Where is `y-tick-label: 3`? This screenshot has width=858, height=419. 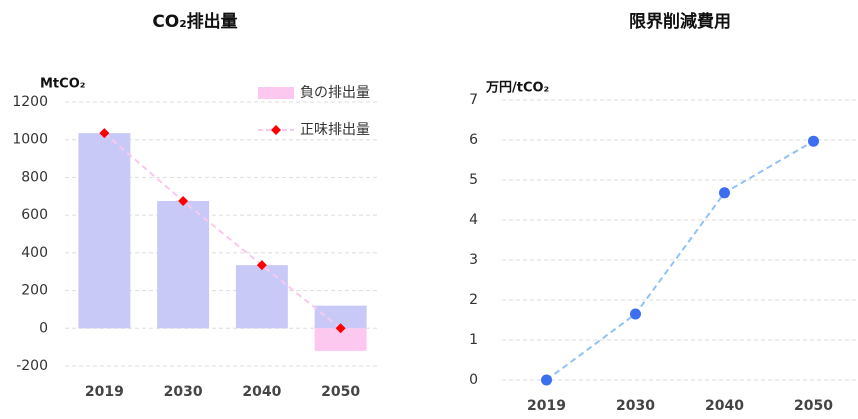
y-tick-label: 3 is located at coordinates (473, 260).